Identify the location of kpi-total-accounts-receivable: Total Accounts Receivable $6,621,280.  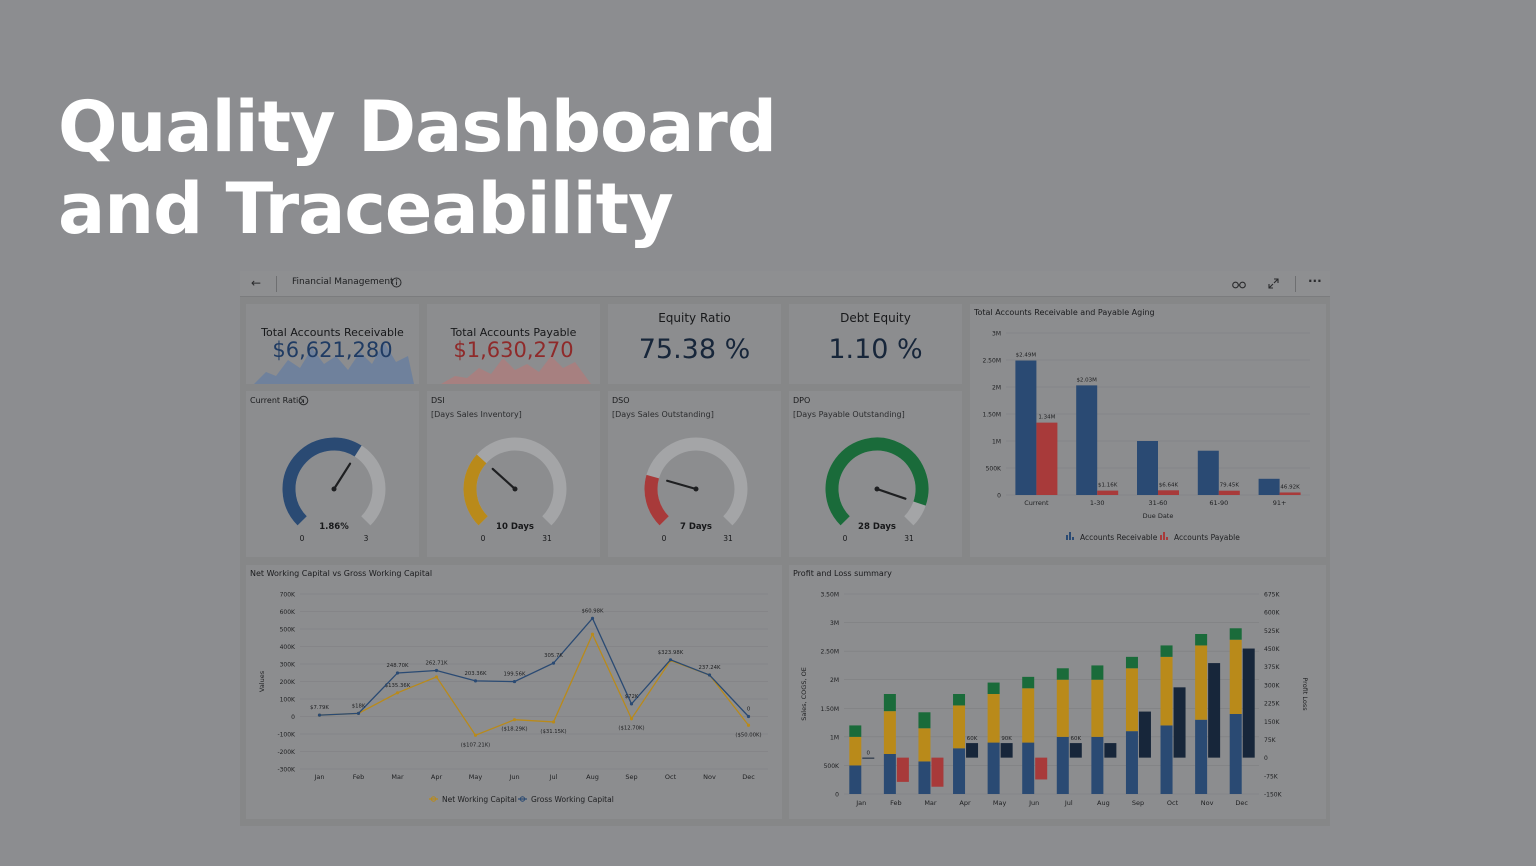
(332, 344).